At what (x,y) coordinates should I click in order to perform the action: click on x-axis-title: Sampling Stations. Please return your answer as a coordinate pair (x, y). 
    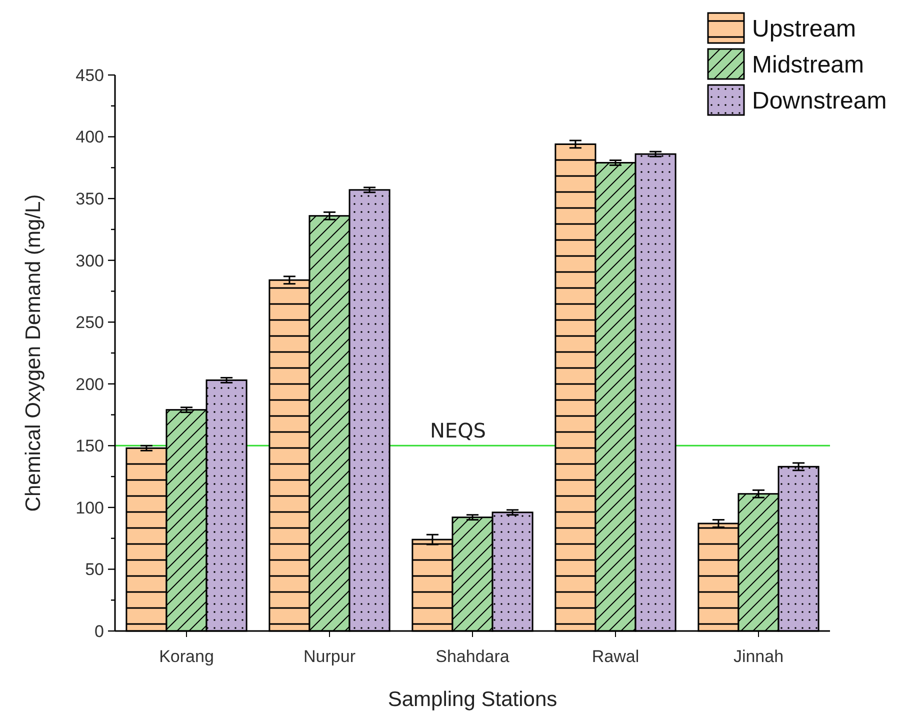
    Looking at the image, I should click on (473, 699).